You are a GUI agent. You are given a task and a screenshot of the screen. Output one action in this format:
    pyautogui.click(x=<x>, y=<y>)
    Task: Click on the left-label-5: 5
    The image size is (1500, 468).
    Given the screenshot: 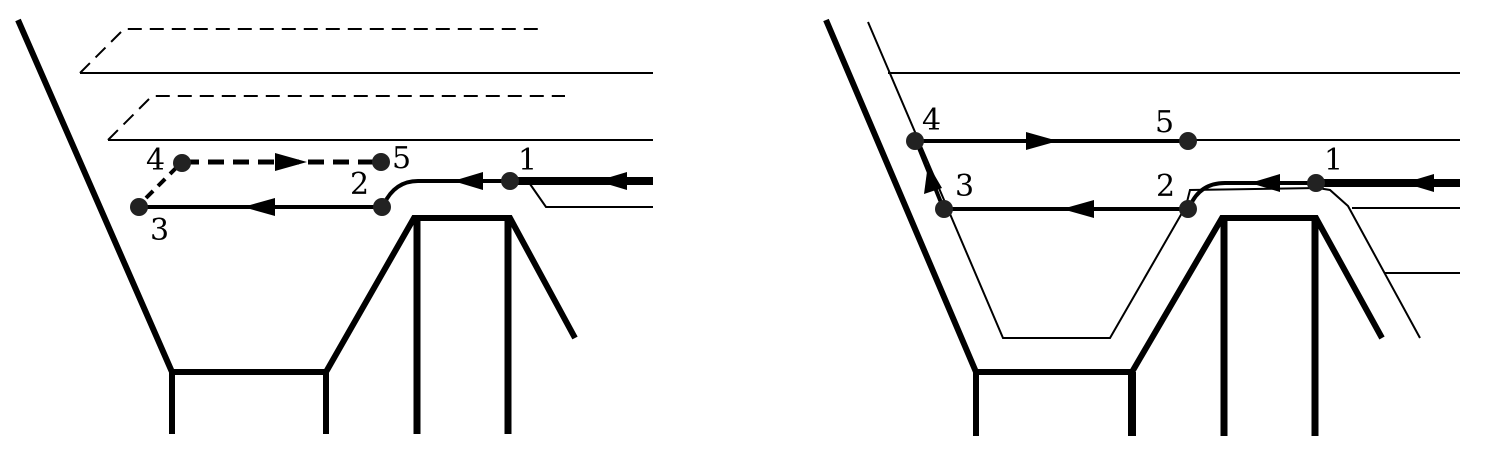 What is the action you would take?
    pyautogui.click(x=401, y=158)
    